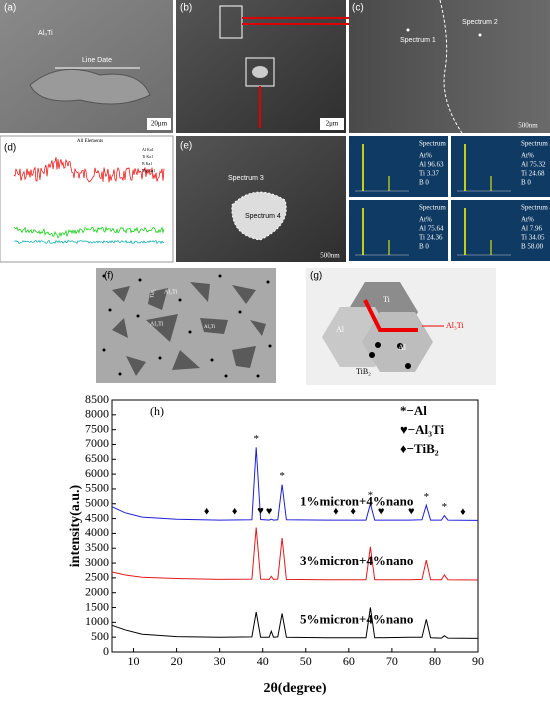  What do you see at coordinates (418, 40) in the screenshot?
I see `spectrum-label: Spectrum 1` at bounding box center [418, 40].